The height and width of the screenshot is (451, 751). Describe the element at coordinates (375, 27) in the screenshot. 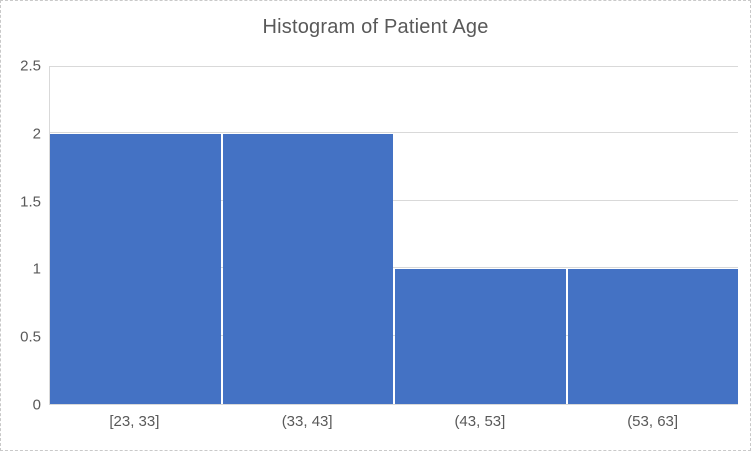

I see `chart-title: Histogram of Patient Age` at that location.